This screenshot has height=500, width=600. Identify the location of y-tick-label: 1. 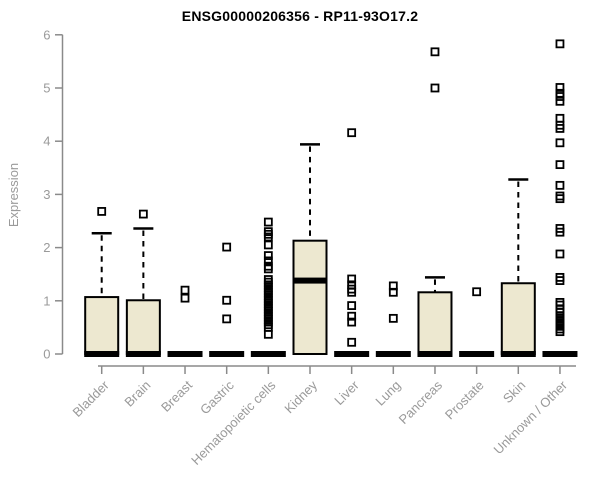
(46, 300).